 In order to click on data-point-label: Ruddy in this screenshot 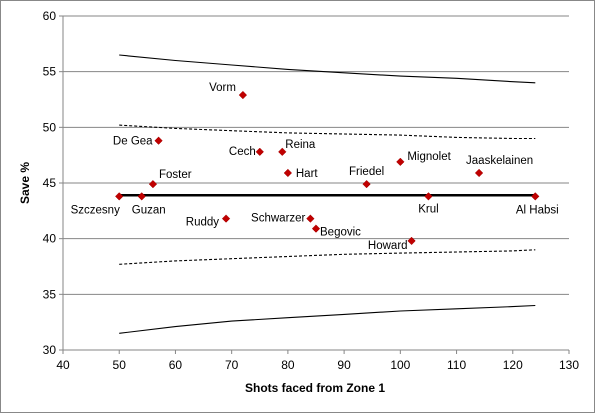, I will do `click(202, 223)`.